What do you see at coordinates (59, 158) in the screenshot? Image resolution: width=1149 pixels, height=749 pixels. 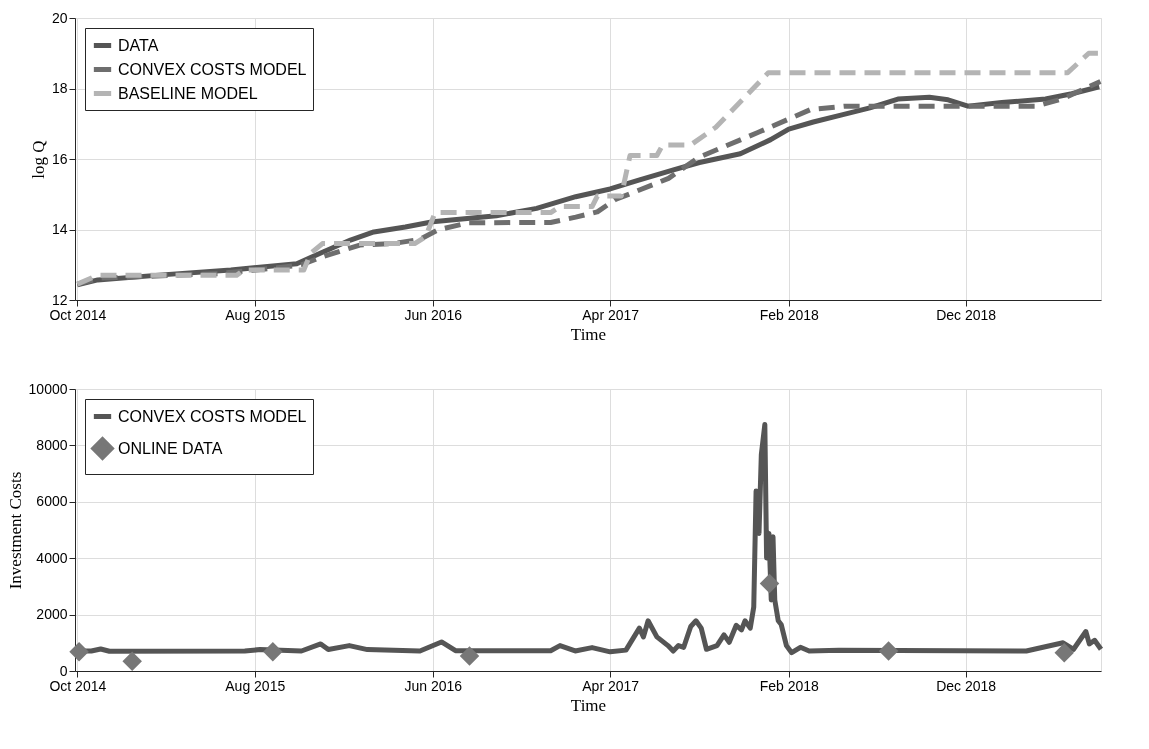 I see `y-tick-label: 16` at bounding box center [59, 158].